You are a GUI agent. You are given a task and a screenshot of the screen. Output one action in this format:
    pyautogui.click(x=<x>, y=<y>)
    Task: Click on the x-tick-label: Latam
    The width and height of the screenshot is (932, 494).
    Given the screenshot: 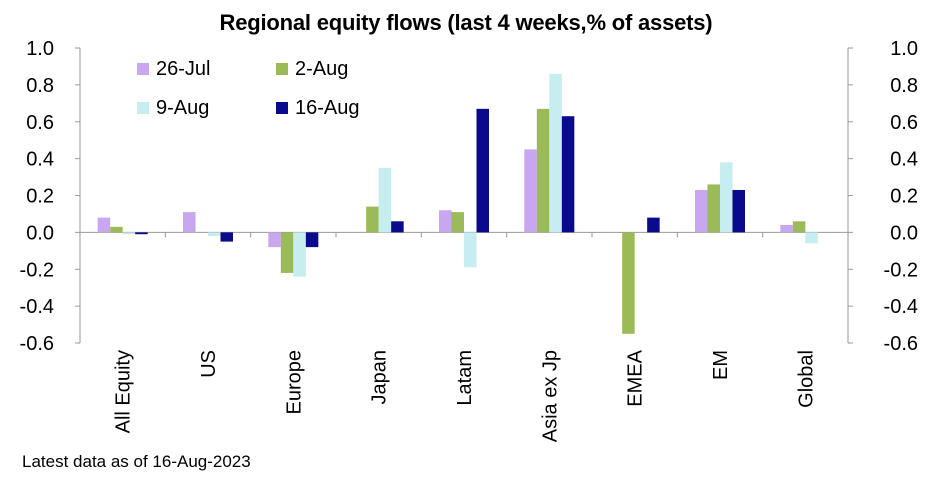 What is the action you would take?
    pyautogui.click(x=465, y=378)
    